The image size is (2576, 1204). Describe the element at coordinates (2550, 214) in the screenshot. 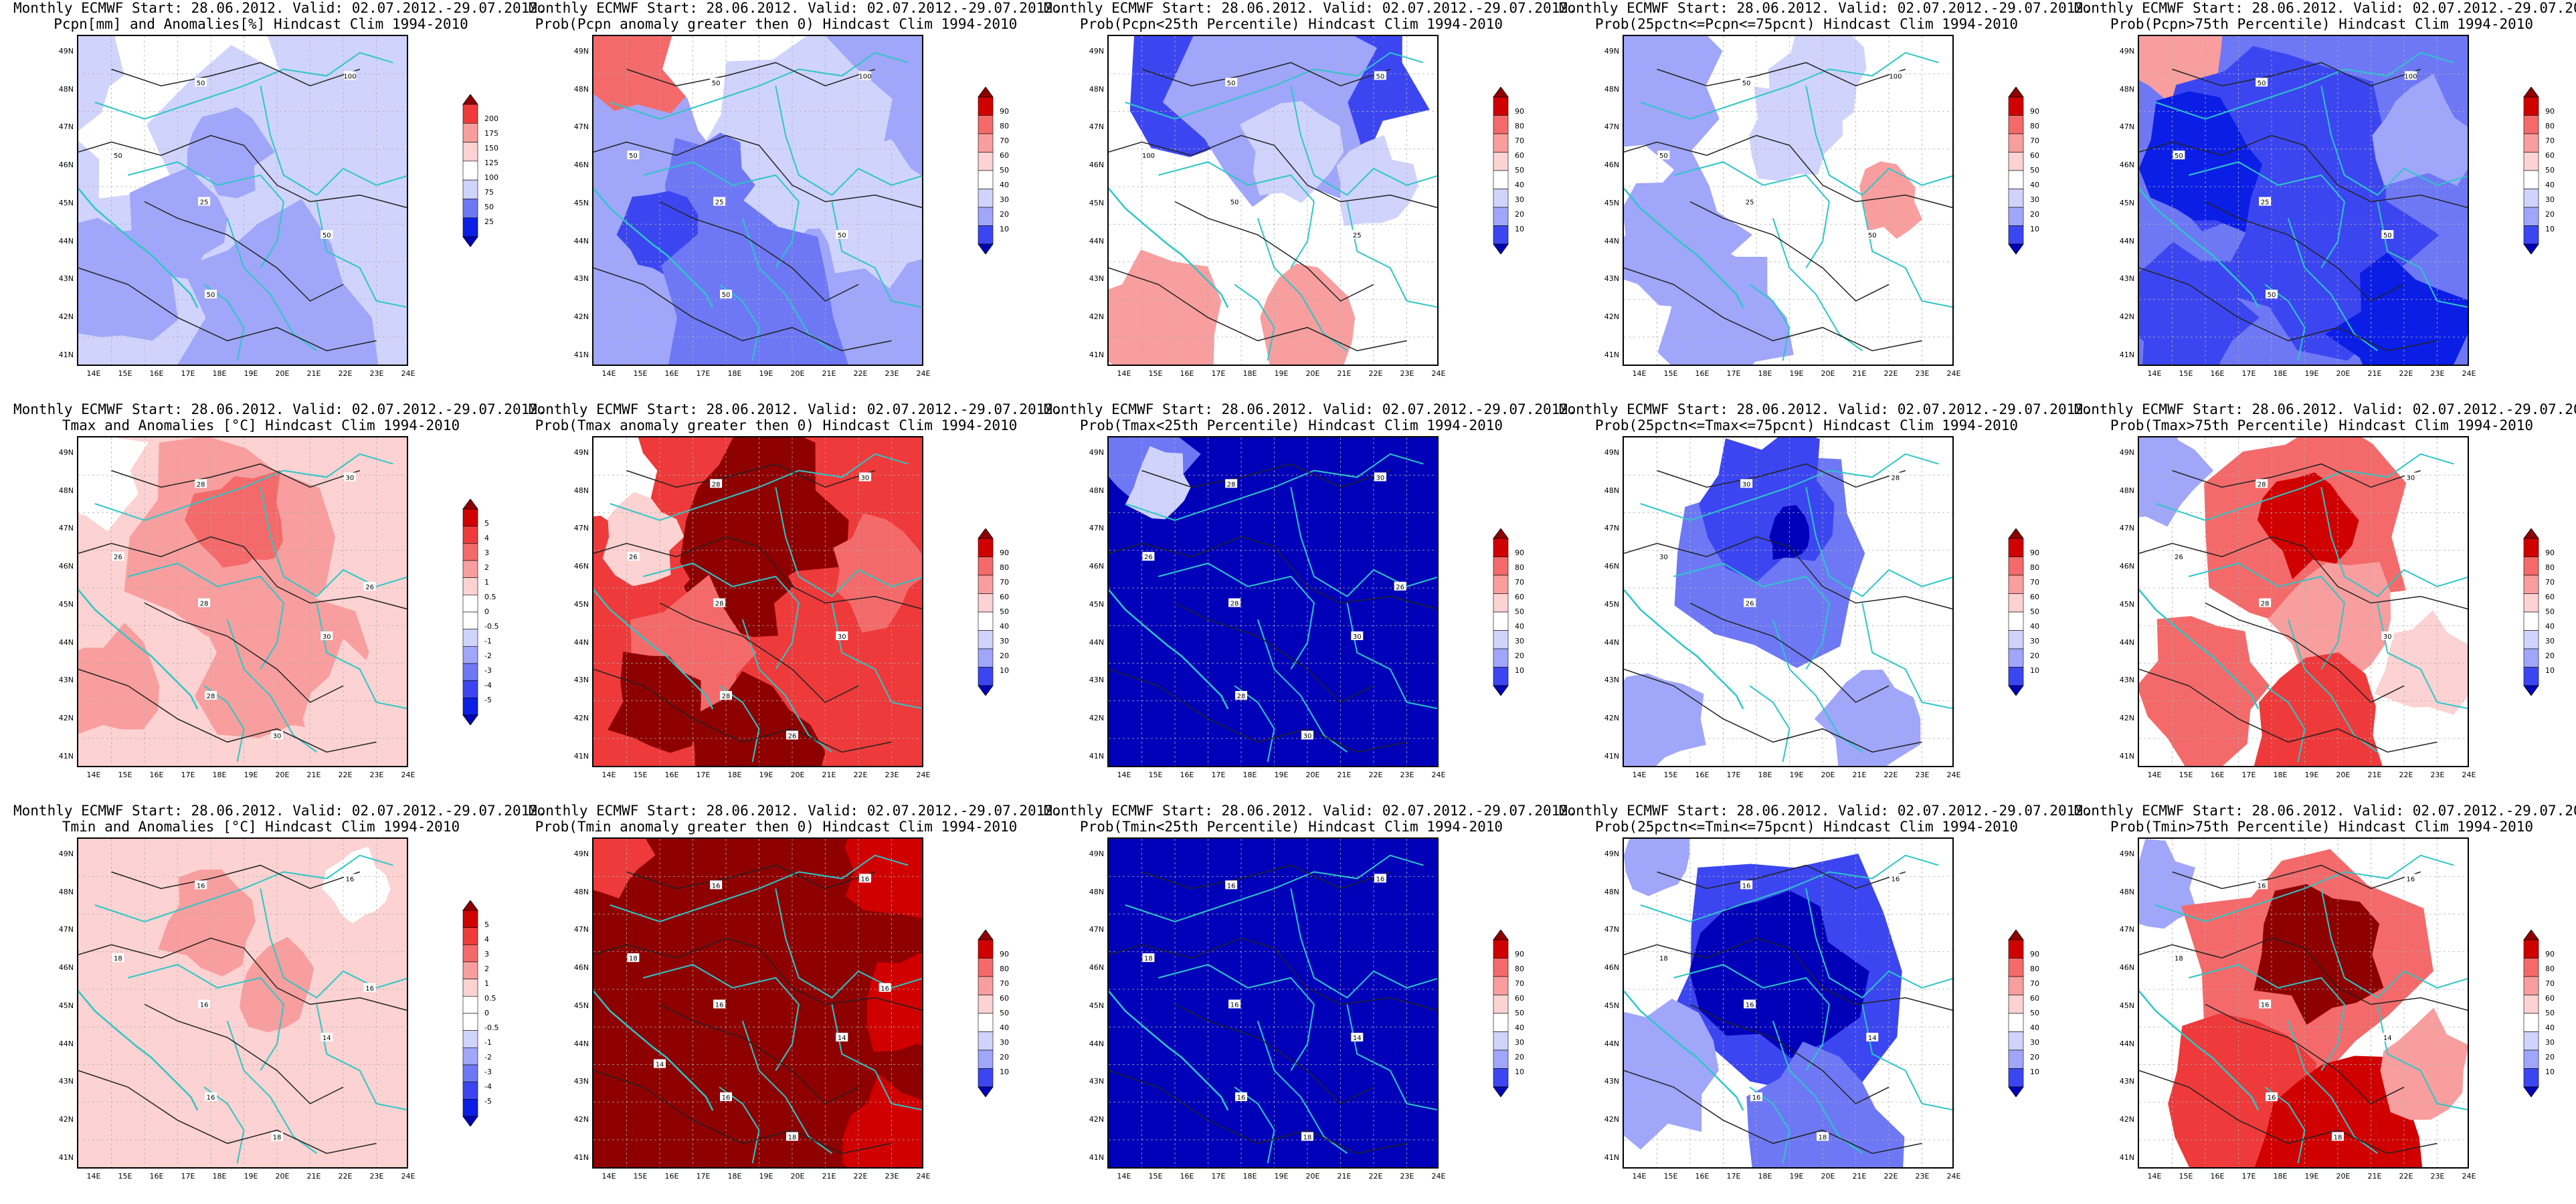

I see `colorbar-tick-label: 20` at that location.